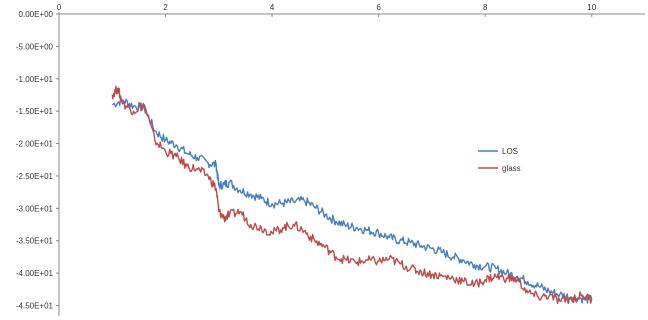  Describe the element at coordinates (35, 144) in the screenshot. I see `y-tick-label: -2.00E+01` at that location.